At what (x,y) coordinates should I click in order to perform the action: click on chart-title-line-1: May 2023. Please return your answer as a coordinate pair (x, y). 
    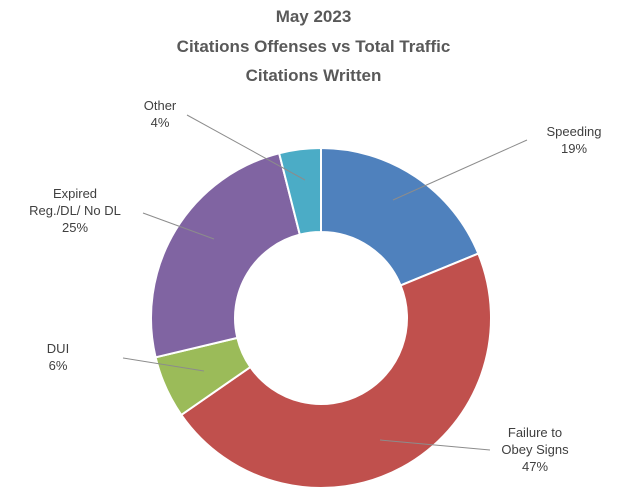
    Looking at the image, I should click on (313, 16).